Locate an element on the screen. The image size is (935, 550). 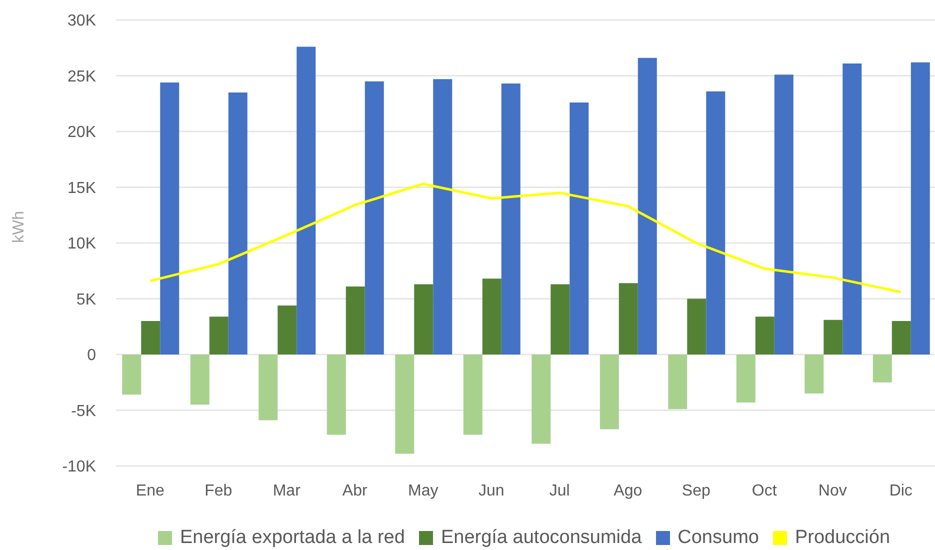
x-tick-label: Abr is located at coordinates (355, 491).